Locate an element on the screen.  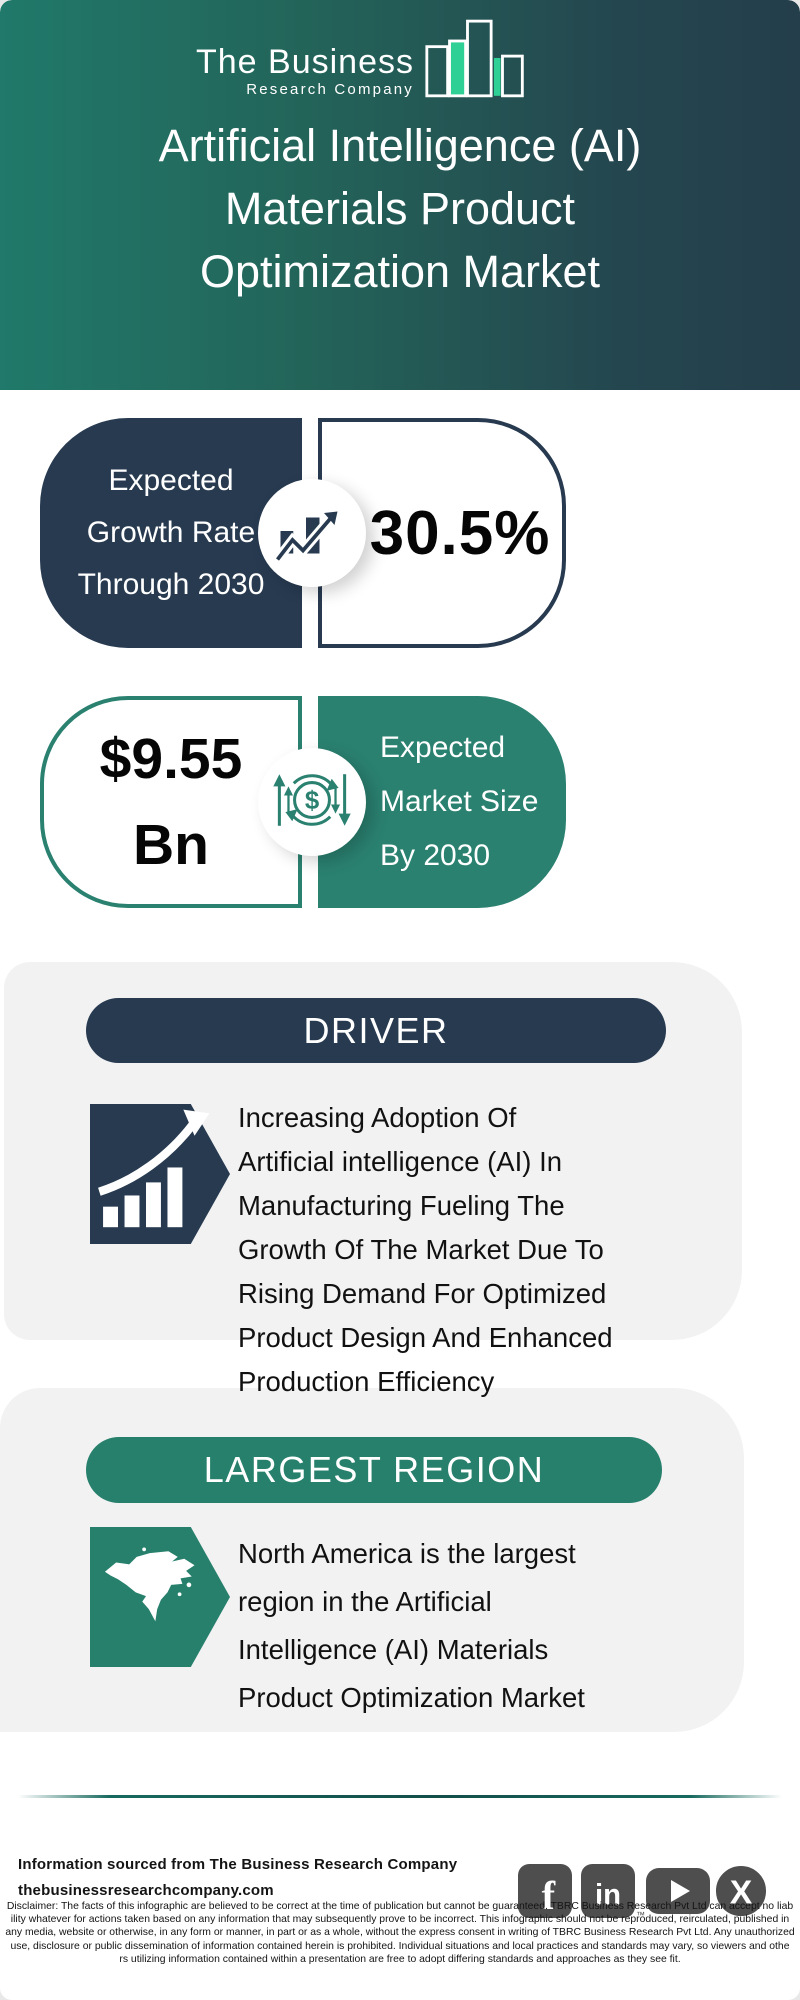
svg-text: f is located at coordinates (549, 1895).